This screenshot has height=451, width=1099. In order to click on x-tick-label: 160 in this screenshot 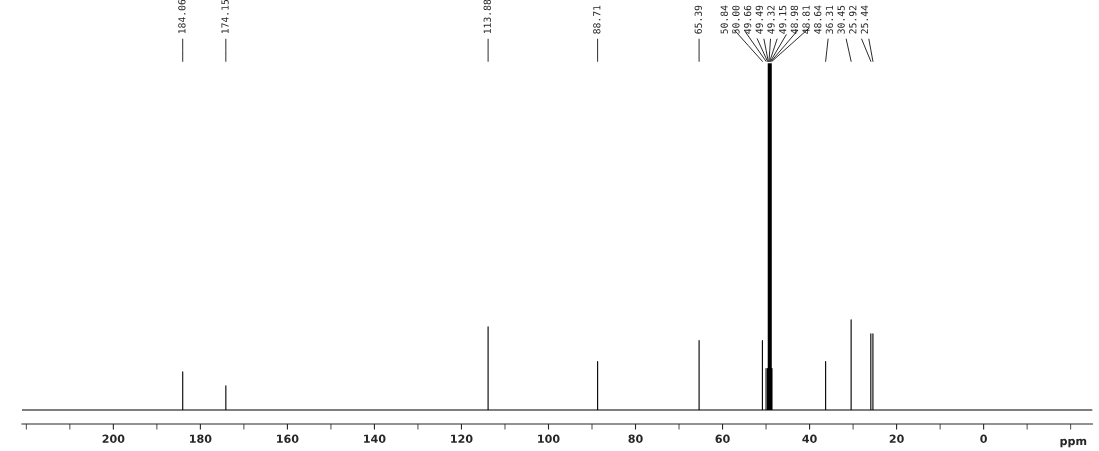, I will do `click(288, 438)`.